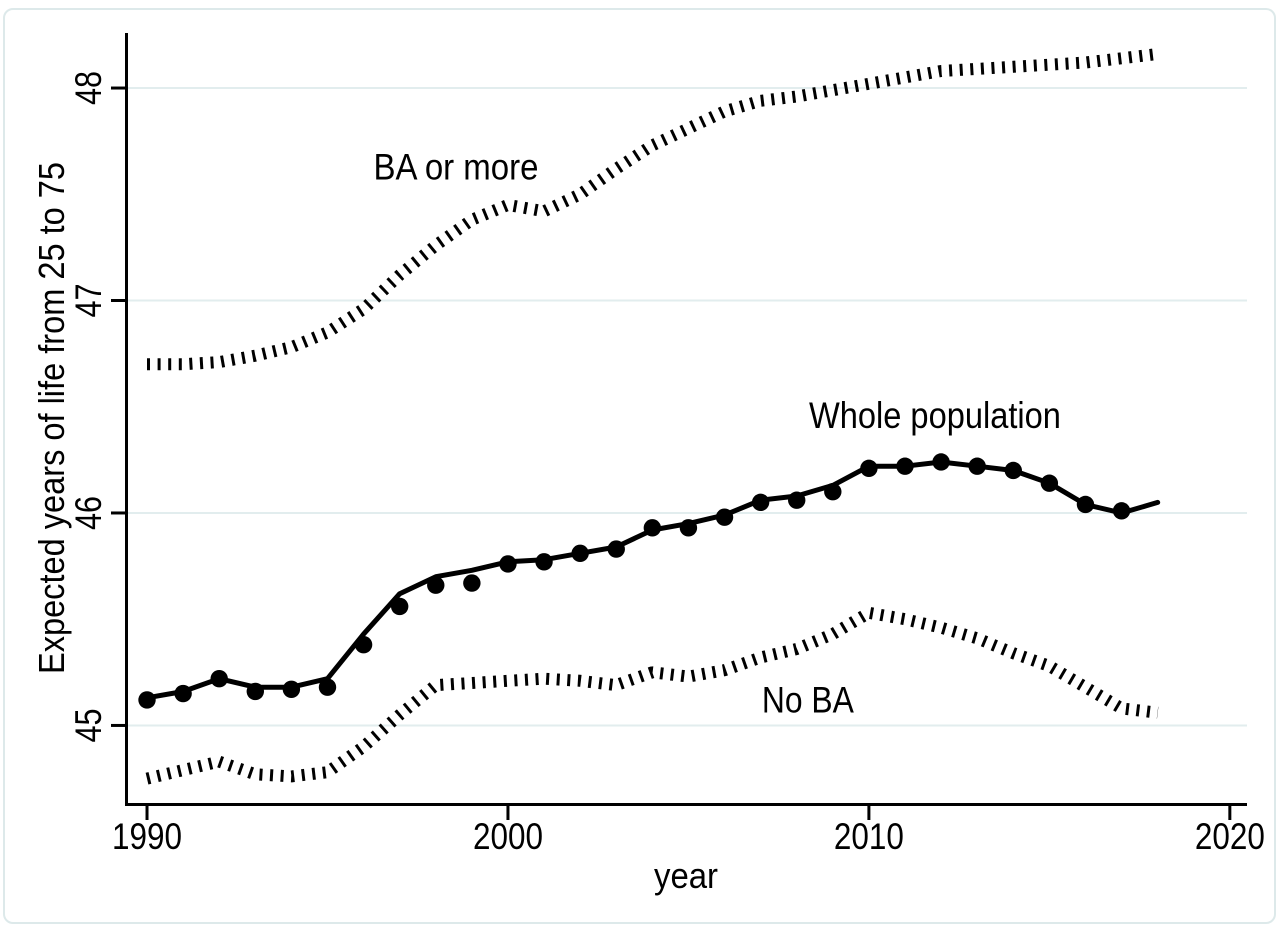 The image size is (1280, 931). Describe the element at coordinates (88, 88) in the screenshot. I see `y-tick-label-48: 48` at that location.